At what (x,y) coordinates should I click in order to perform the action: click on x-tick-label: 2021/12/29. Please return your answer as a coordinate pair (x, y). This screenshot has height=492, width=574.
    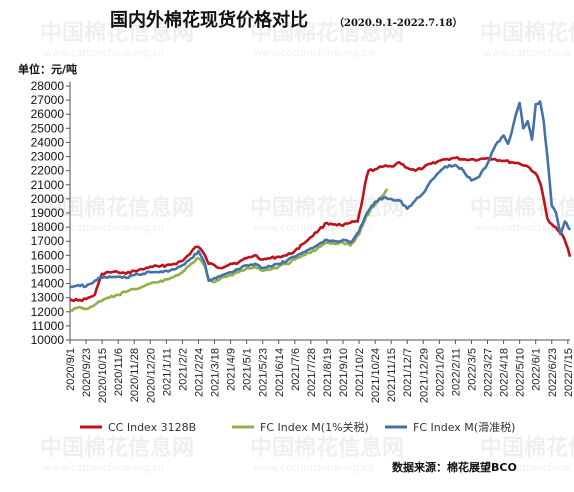
    Looking at the image, I should click on (424, 375).